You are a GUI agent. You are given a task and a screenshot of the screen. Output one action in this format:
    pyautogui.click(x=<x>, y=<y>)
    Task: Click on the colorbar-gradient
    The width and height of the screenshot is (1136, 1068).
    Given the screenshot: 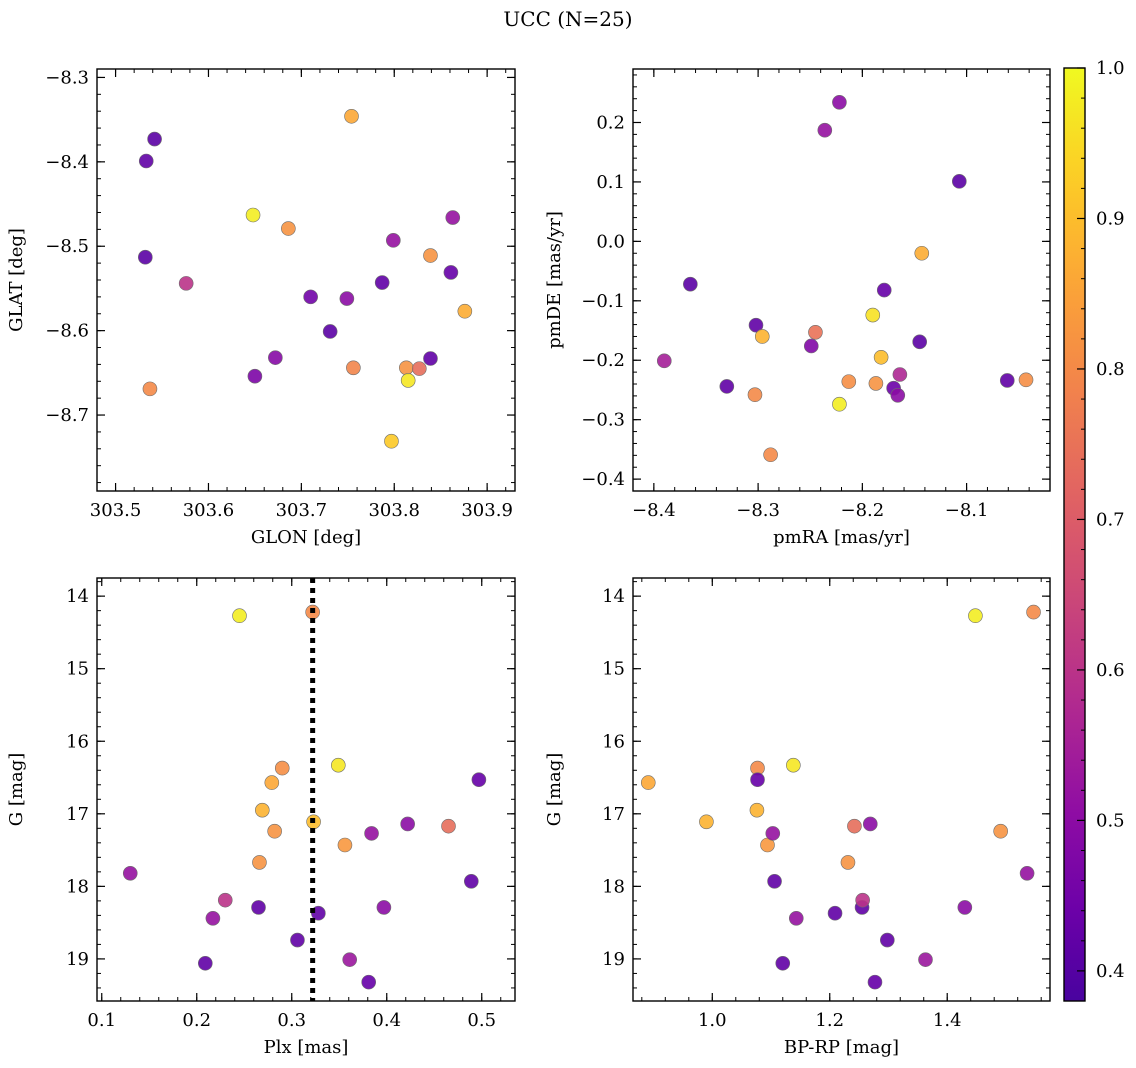 What is the action you would take?
    pyautogui.click(x=1074, y=534)
    